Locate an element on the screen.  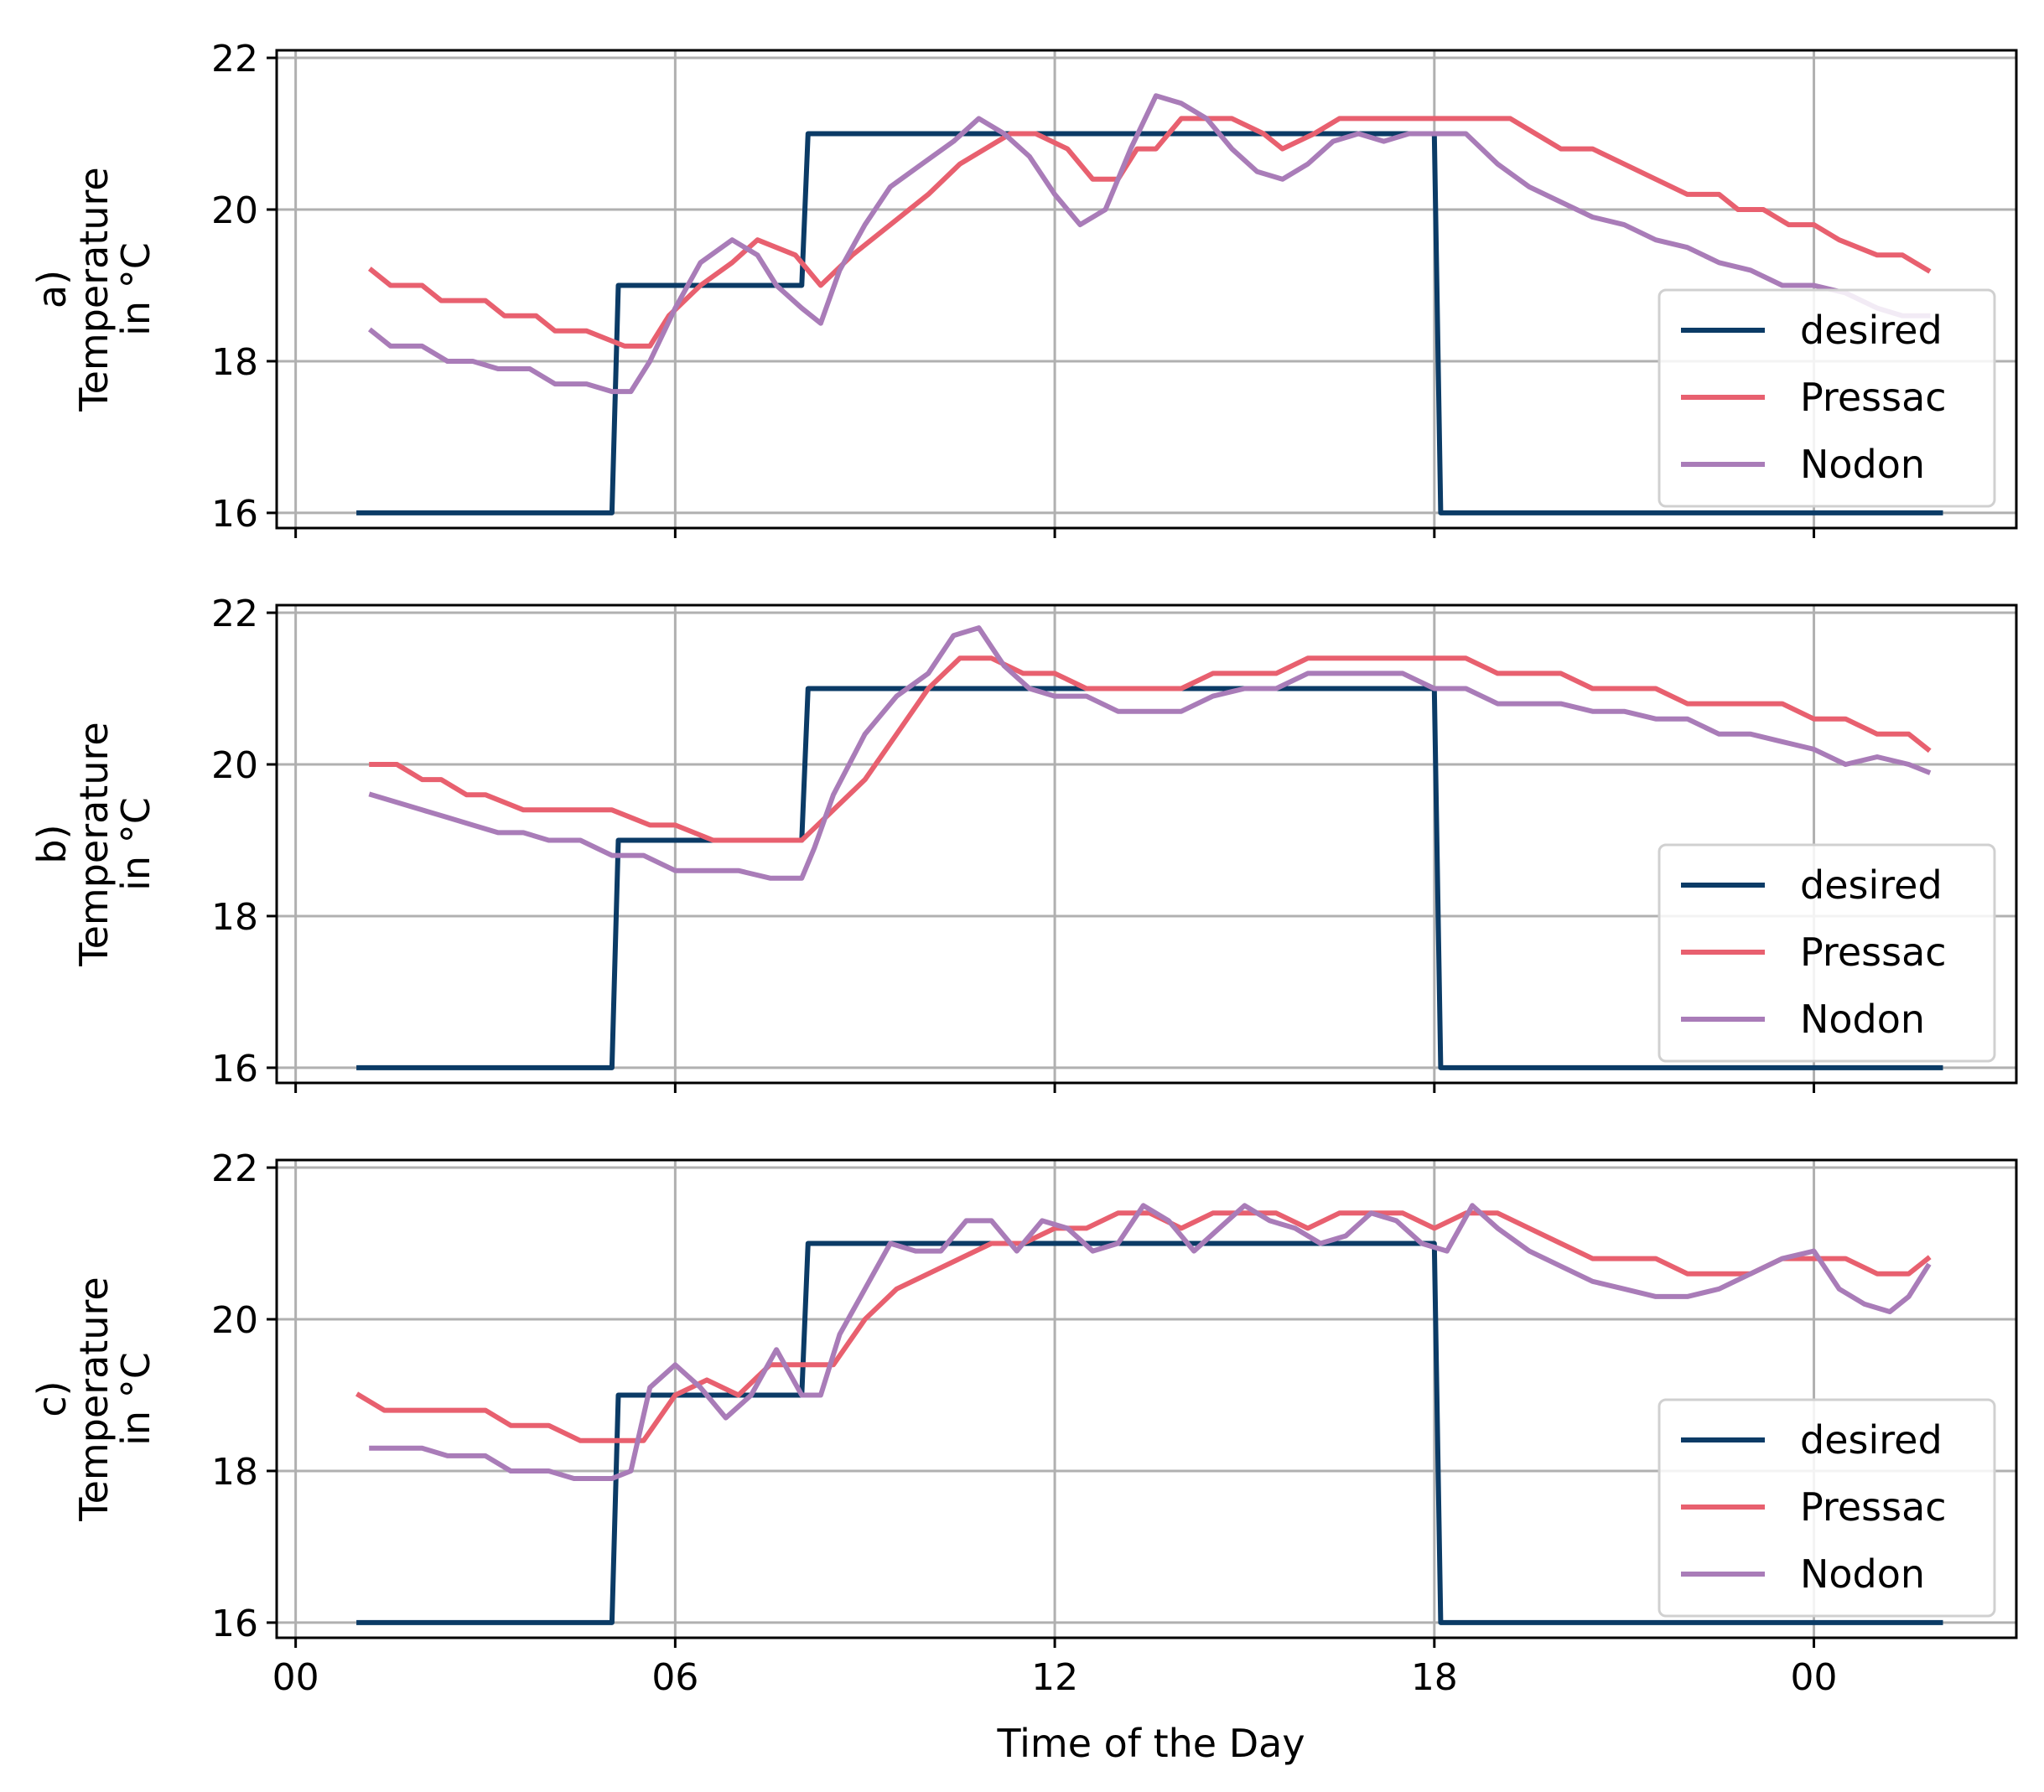
x-tick-label: 06 is located at coordinates (674, 1677).